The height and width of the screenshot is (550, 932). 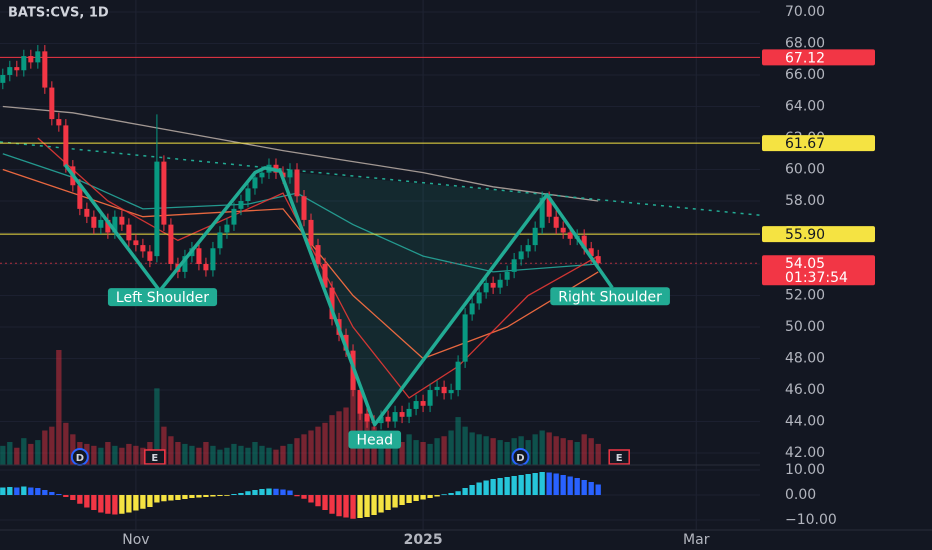 I want to click on y-tick-label: 44.00, so click(x=805, y=422).